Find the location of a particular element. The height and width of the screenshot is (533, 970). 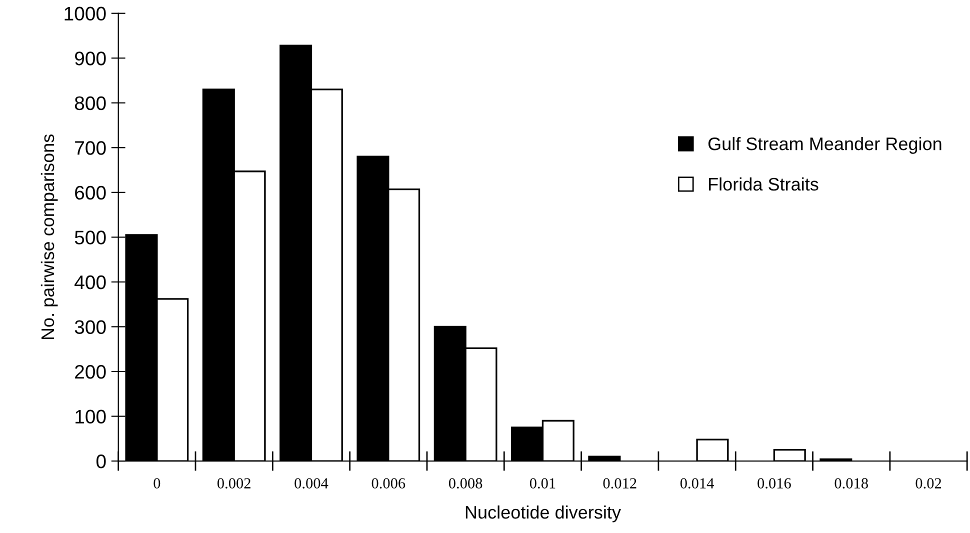

x-tick-label: 0.01 is located at coordinates (543, 483).